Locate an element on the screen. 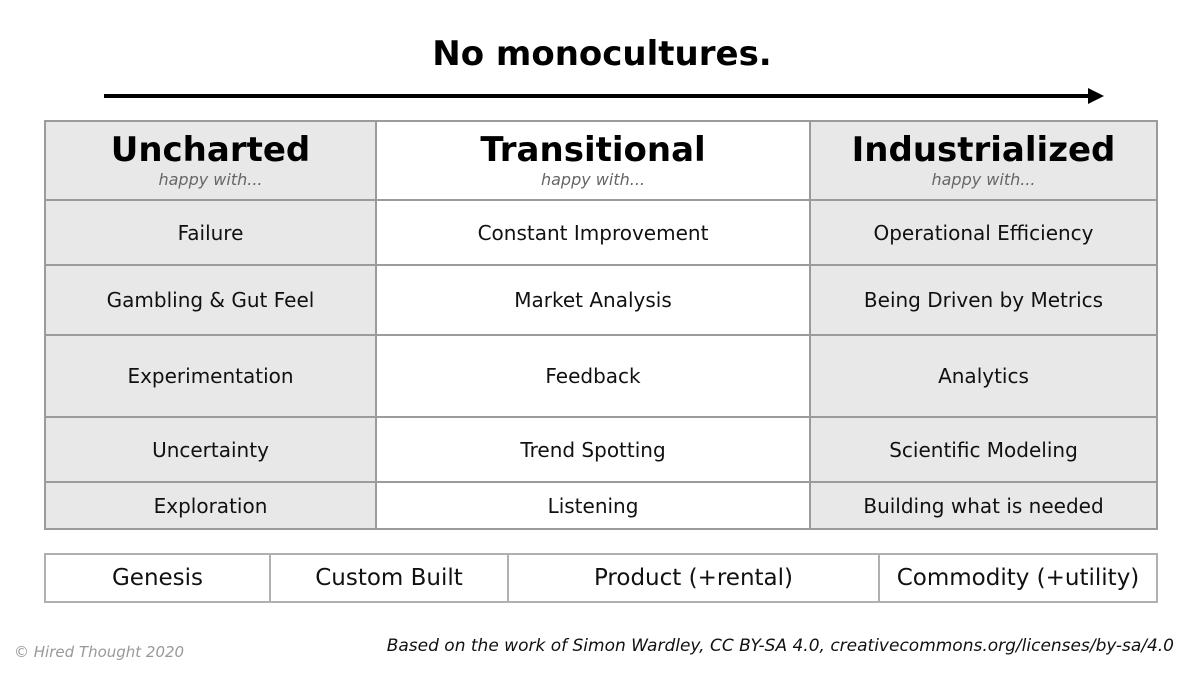  table-cell: Scientific Modeling is located at coordinates (983, 449).